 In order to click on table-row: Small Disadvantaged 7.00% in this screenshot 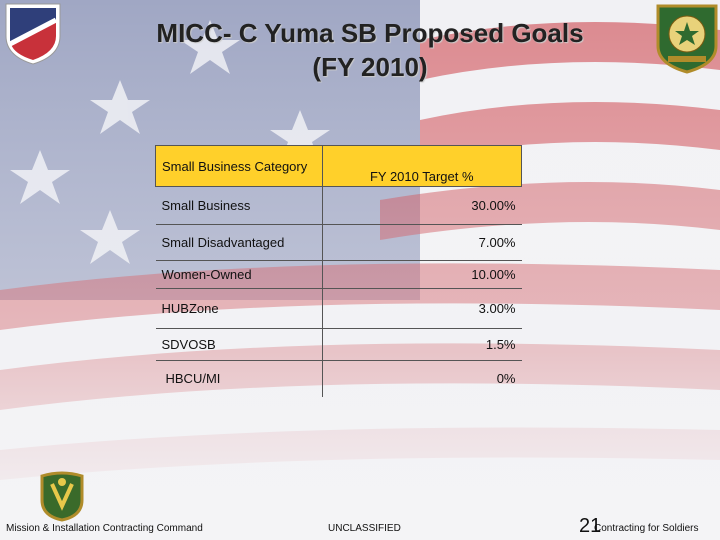, I will do `click(338, 242)`.